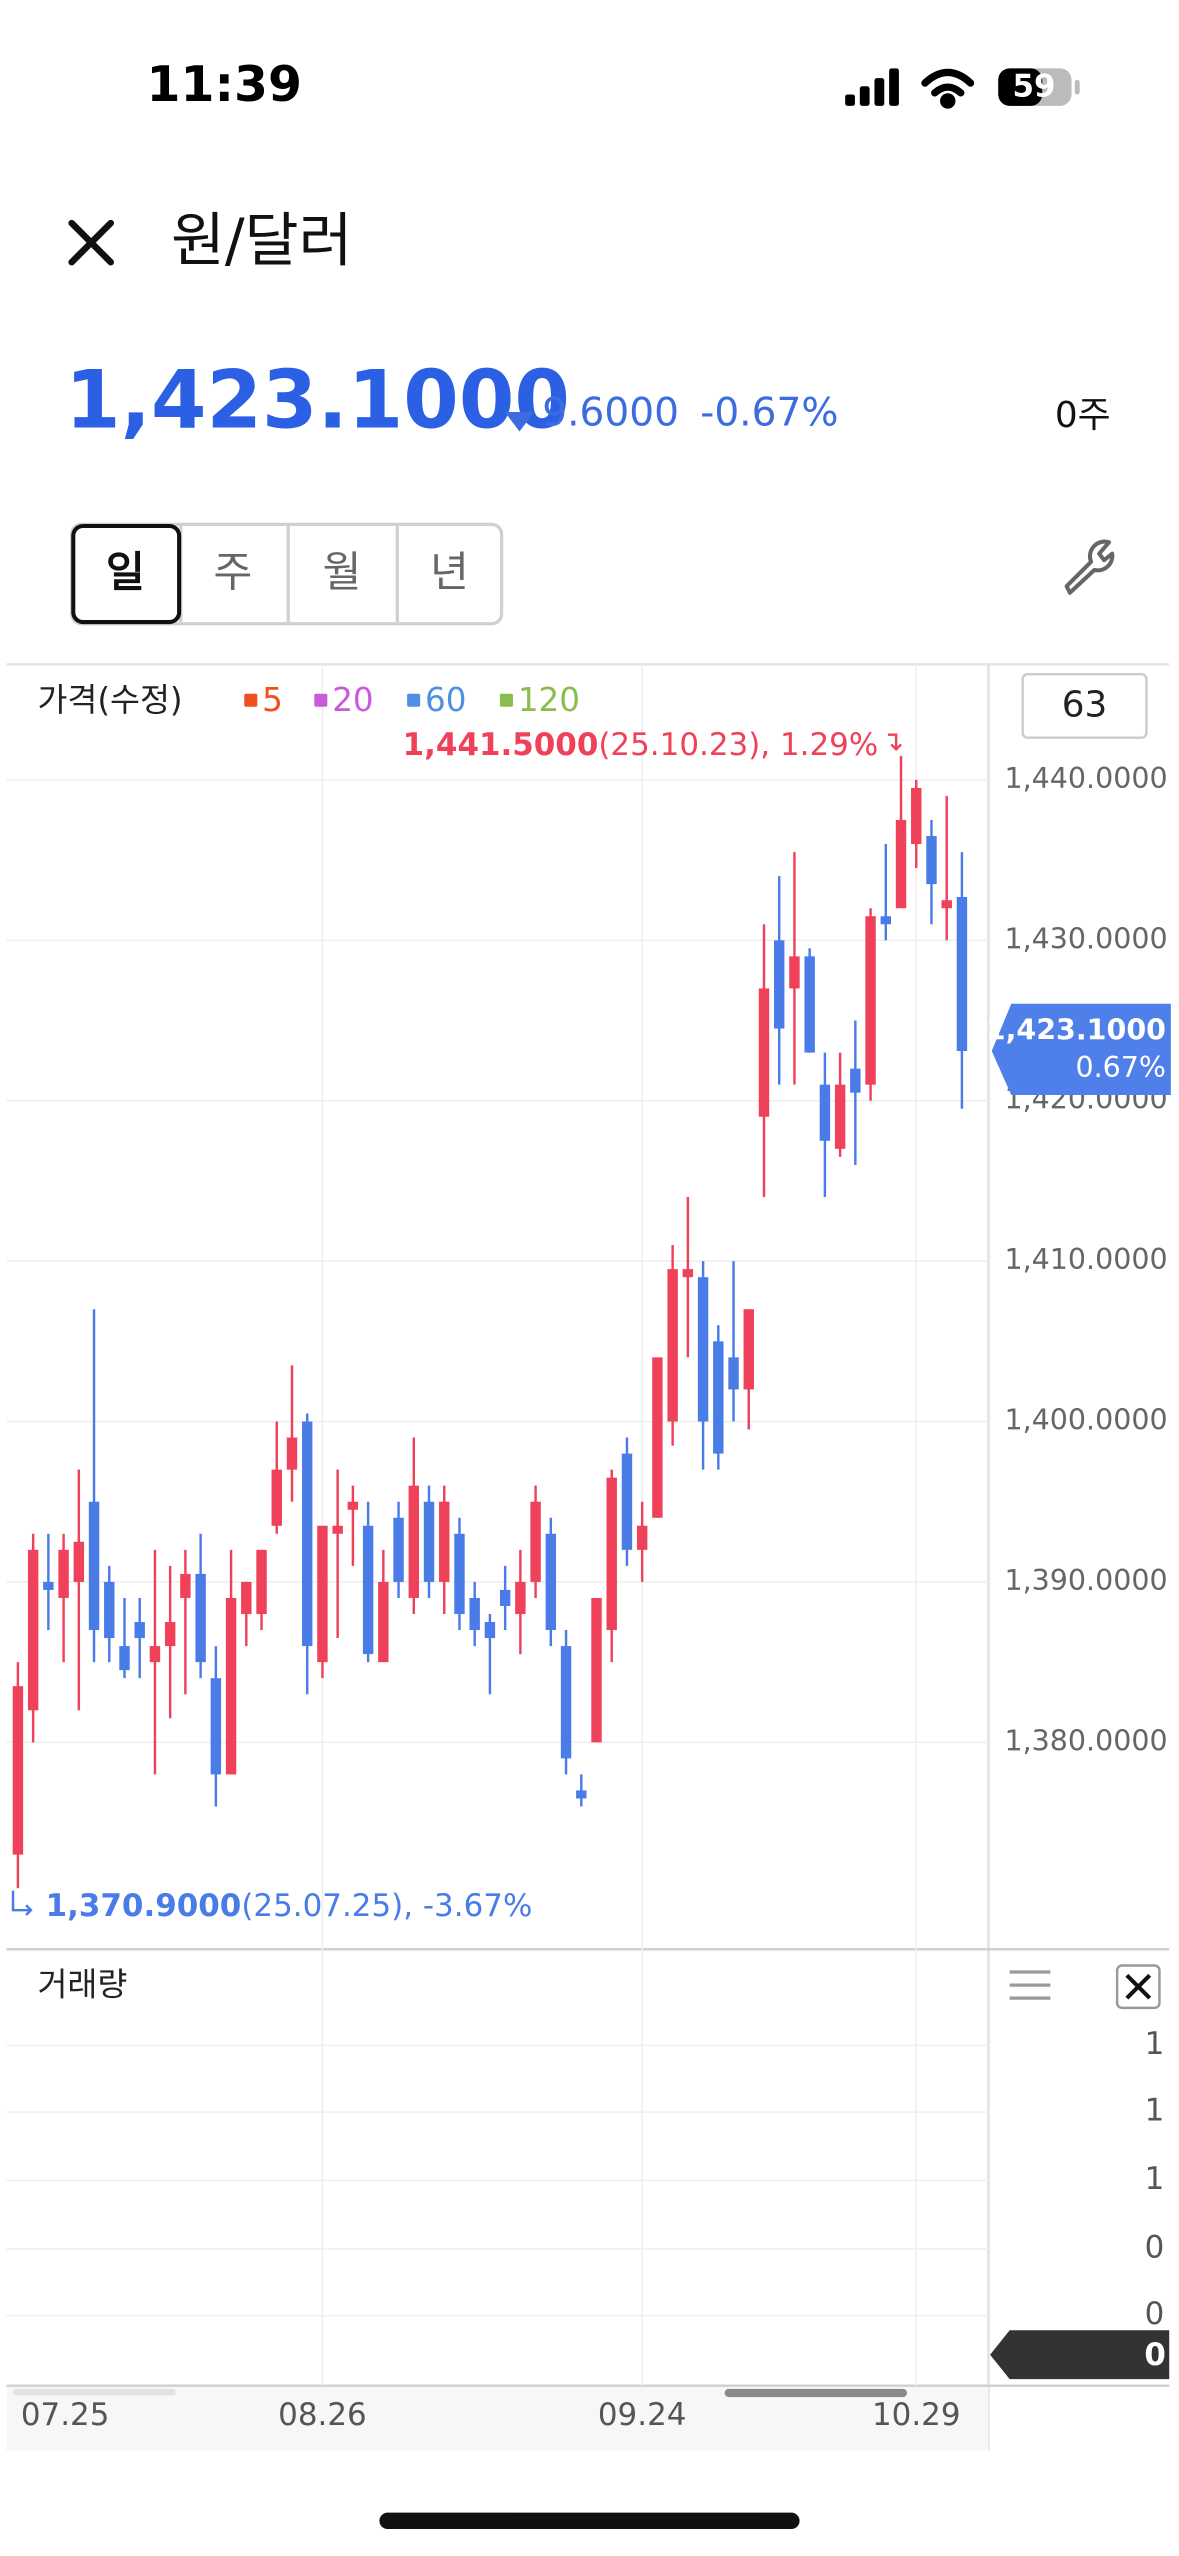 The width and height of the screenshot is (1179, 2556). I want to click on home-indicator, so click(589, 2520).